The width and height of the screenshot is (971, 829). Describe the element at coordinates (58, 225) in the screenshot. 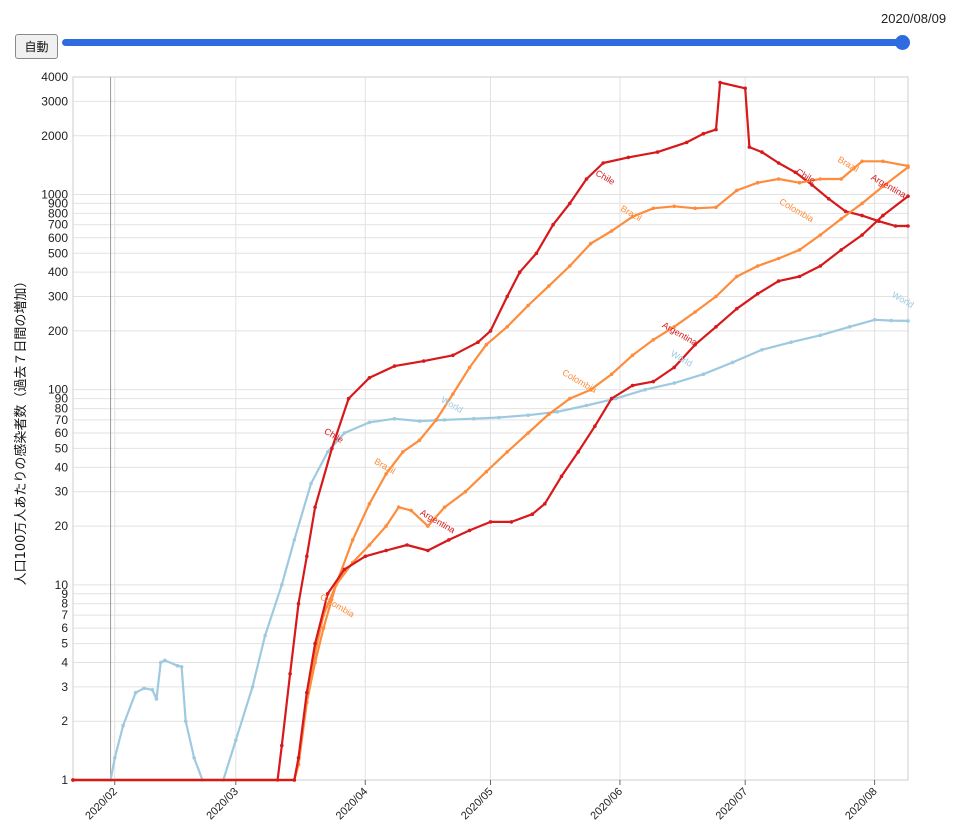

I see `y-tick-label: 700` at that location.